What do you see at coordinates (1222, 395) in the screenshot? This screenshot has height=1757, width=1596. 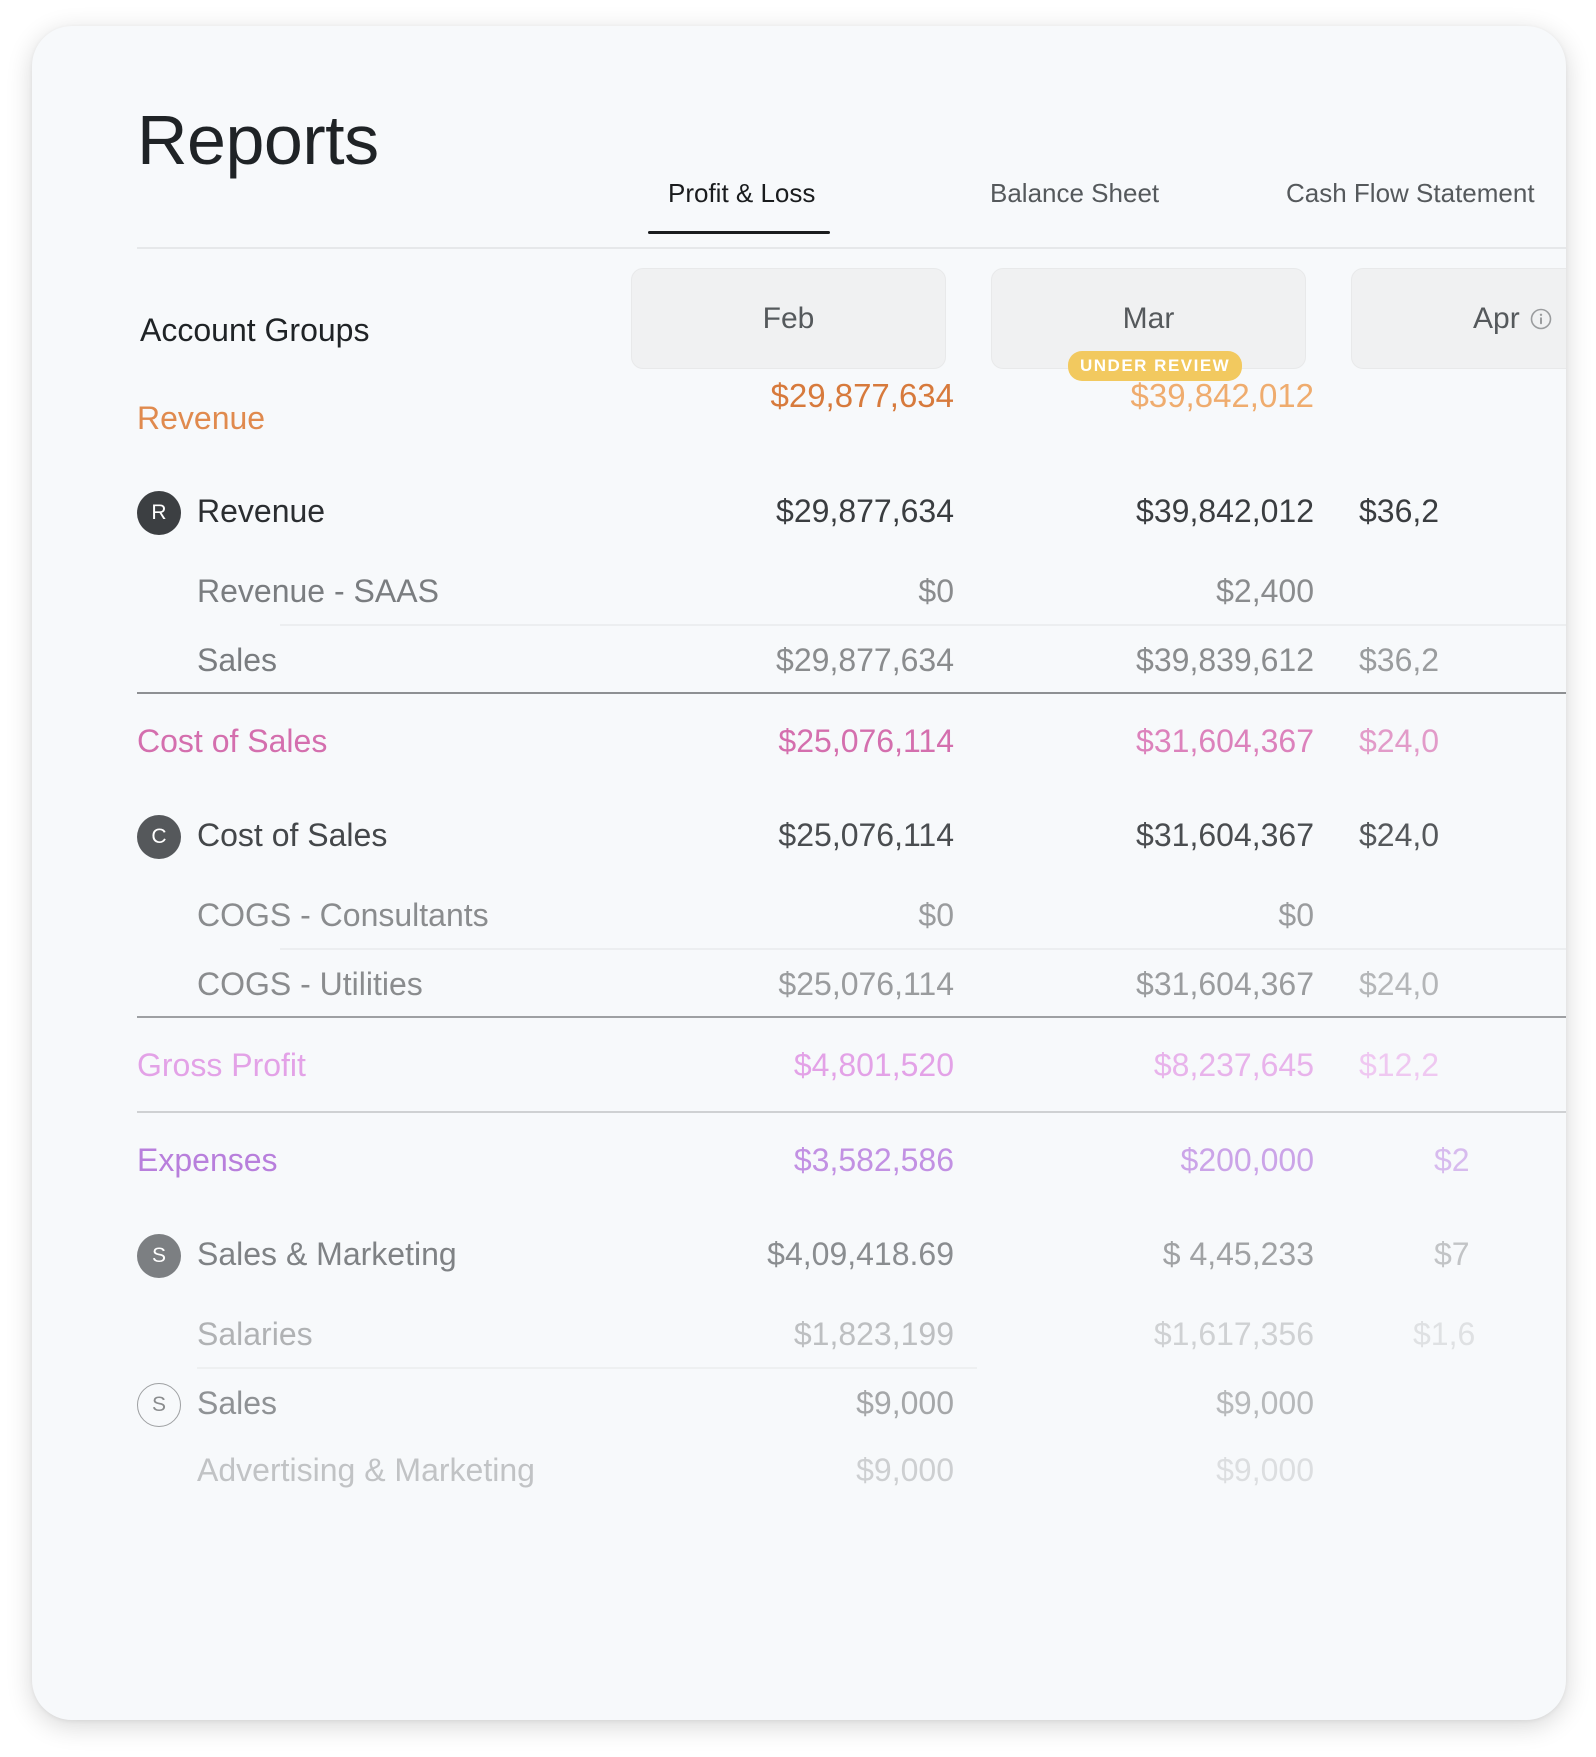 I see `revenue-total-mar: $39,842,012` at bounding box center [1222, 395].